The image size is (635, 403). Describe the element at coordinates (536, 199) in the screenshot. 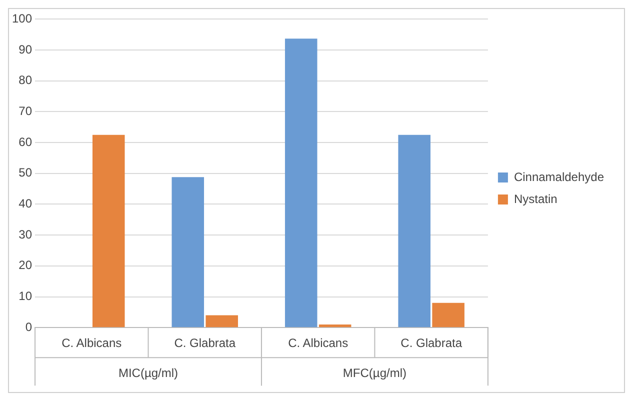

I see `legend-label: Nystatin` at that location.